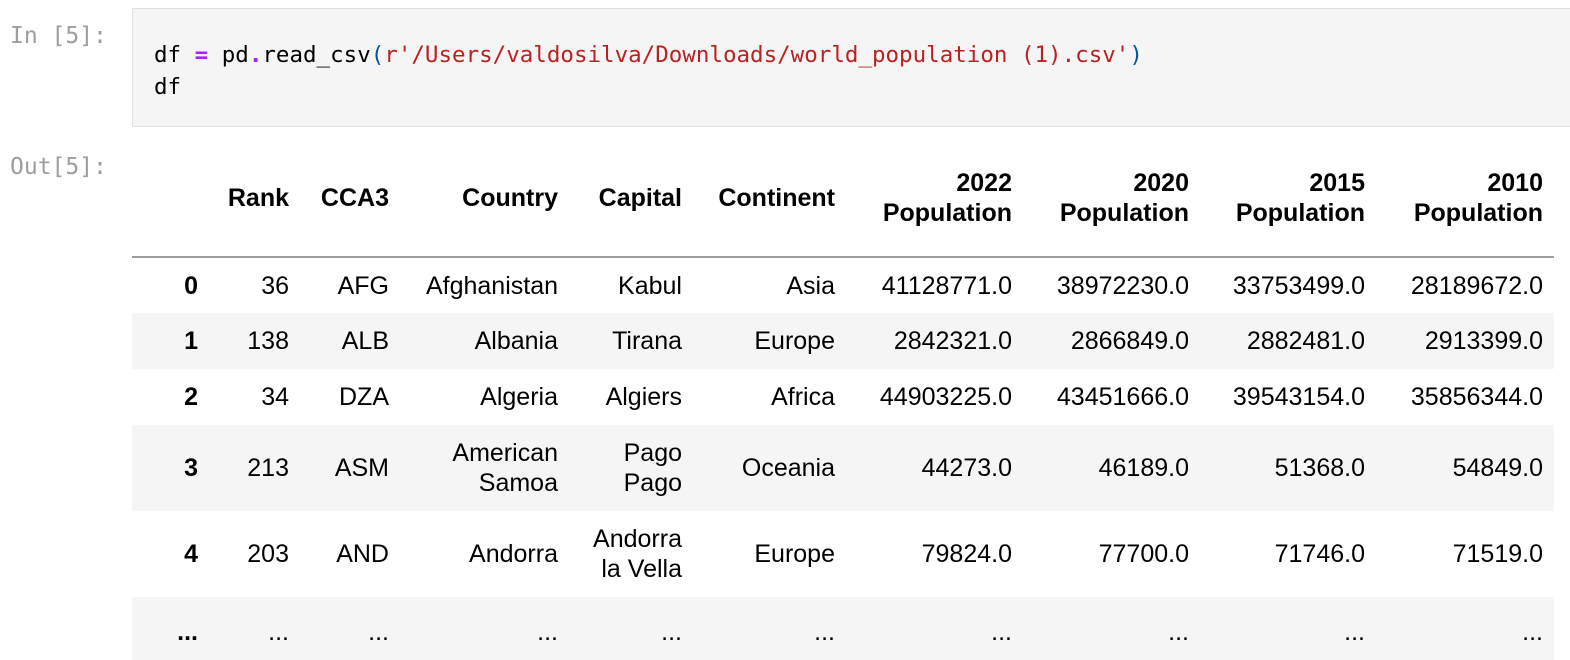 Image resolution: width=1570 pixels, height=660 pixels. What do you see at coordinates (1476, 397) in the screenshot?
I see `cell-pop-2010: 35856344.0` at bounding box center [1476, 397].